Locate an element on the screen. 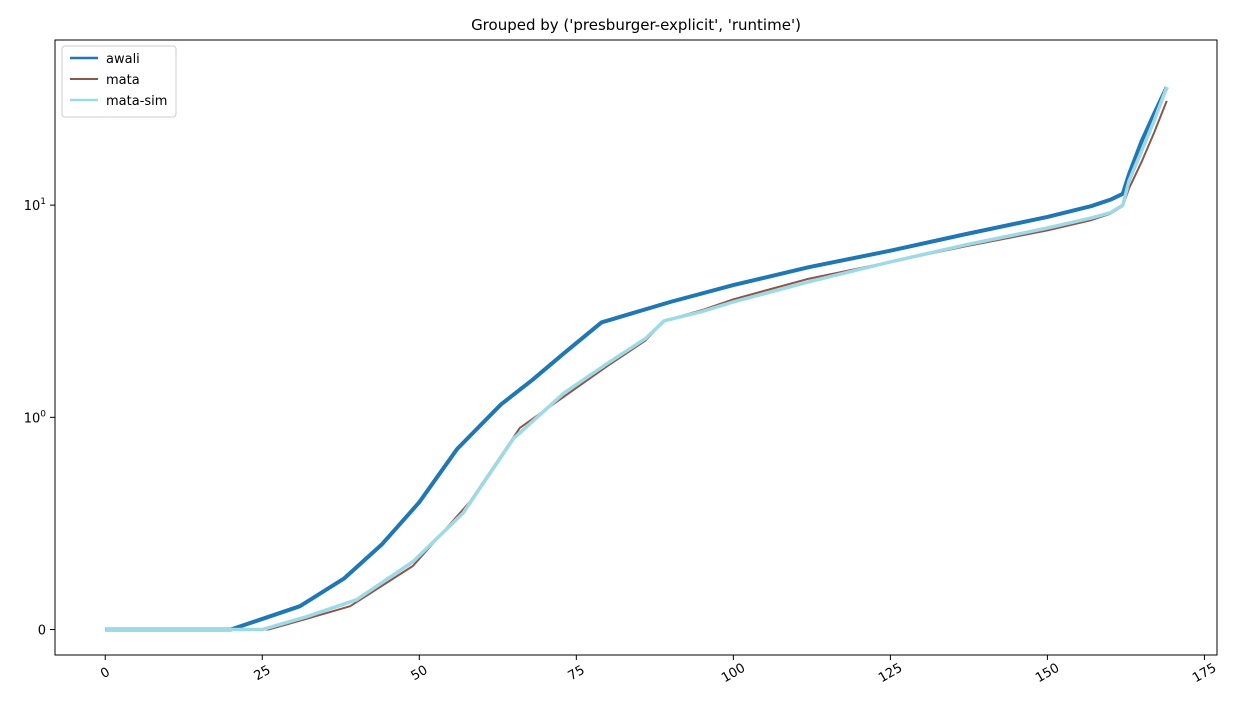  y-tick-label: 0 is located at coordinates (42, 631).